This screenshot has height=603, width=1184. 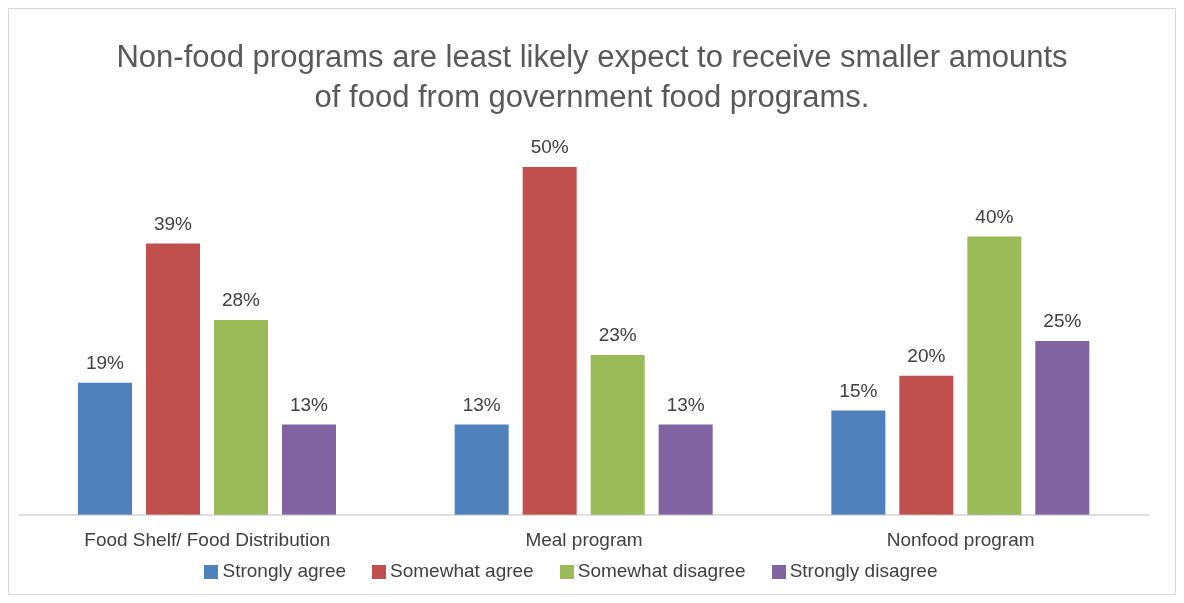 I want to click on legend-label: Strongly agree, so click(x=284, y=570).